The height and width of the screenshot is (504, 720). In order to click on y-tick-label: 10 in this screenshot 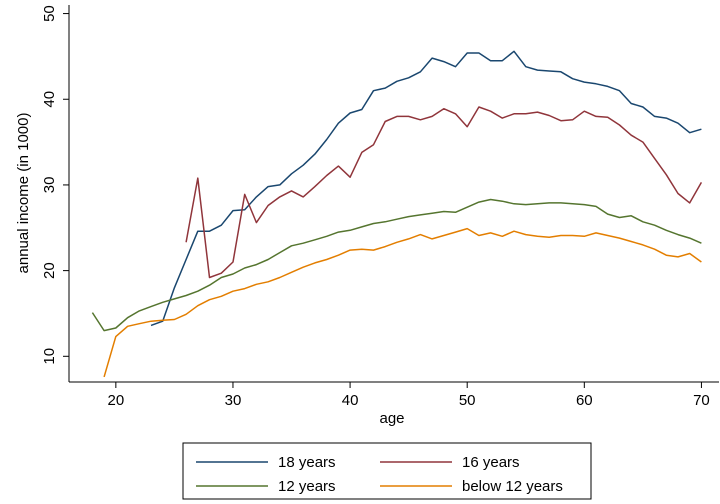, I will do `click(49, 356)`.